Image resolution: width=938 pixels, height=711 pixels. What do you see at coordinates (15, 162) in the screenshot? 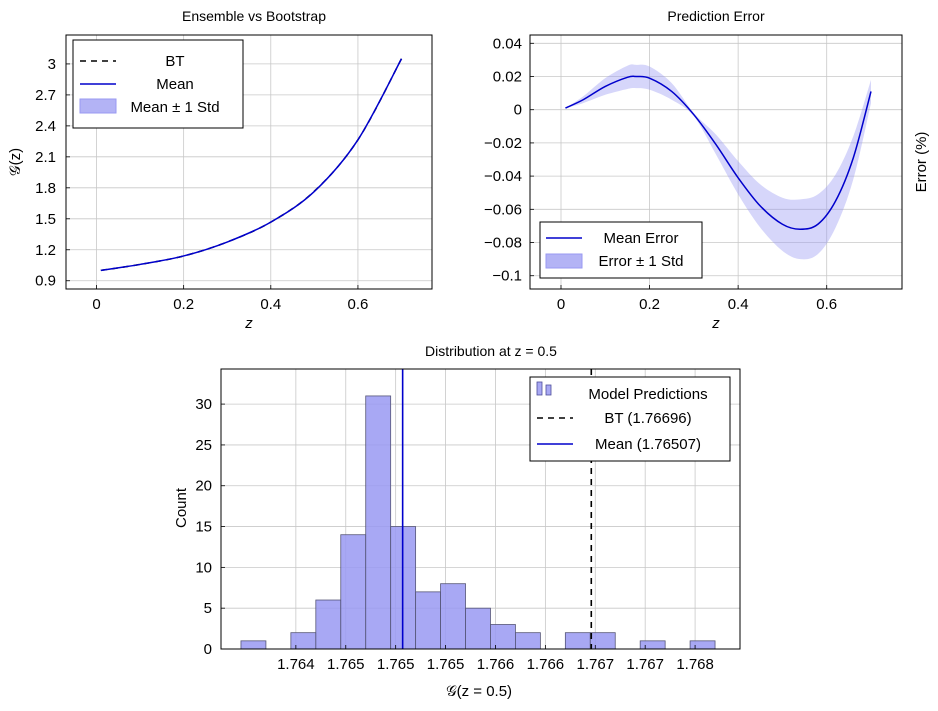
I see `y-axis-label: 𝒢(z)` at bounding box center [15, 162].